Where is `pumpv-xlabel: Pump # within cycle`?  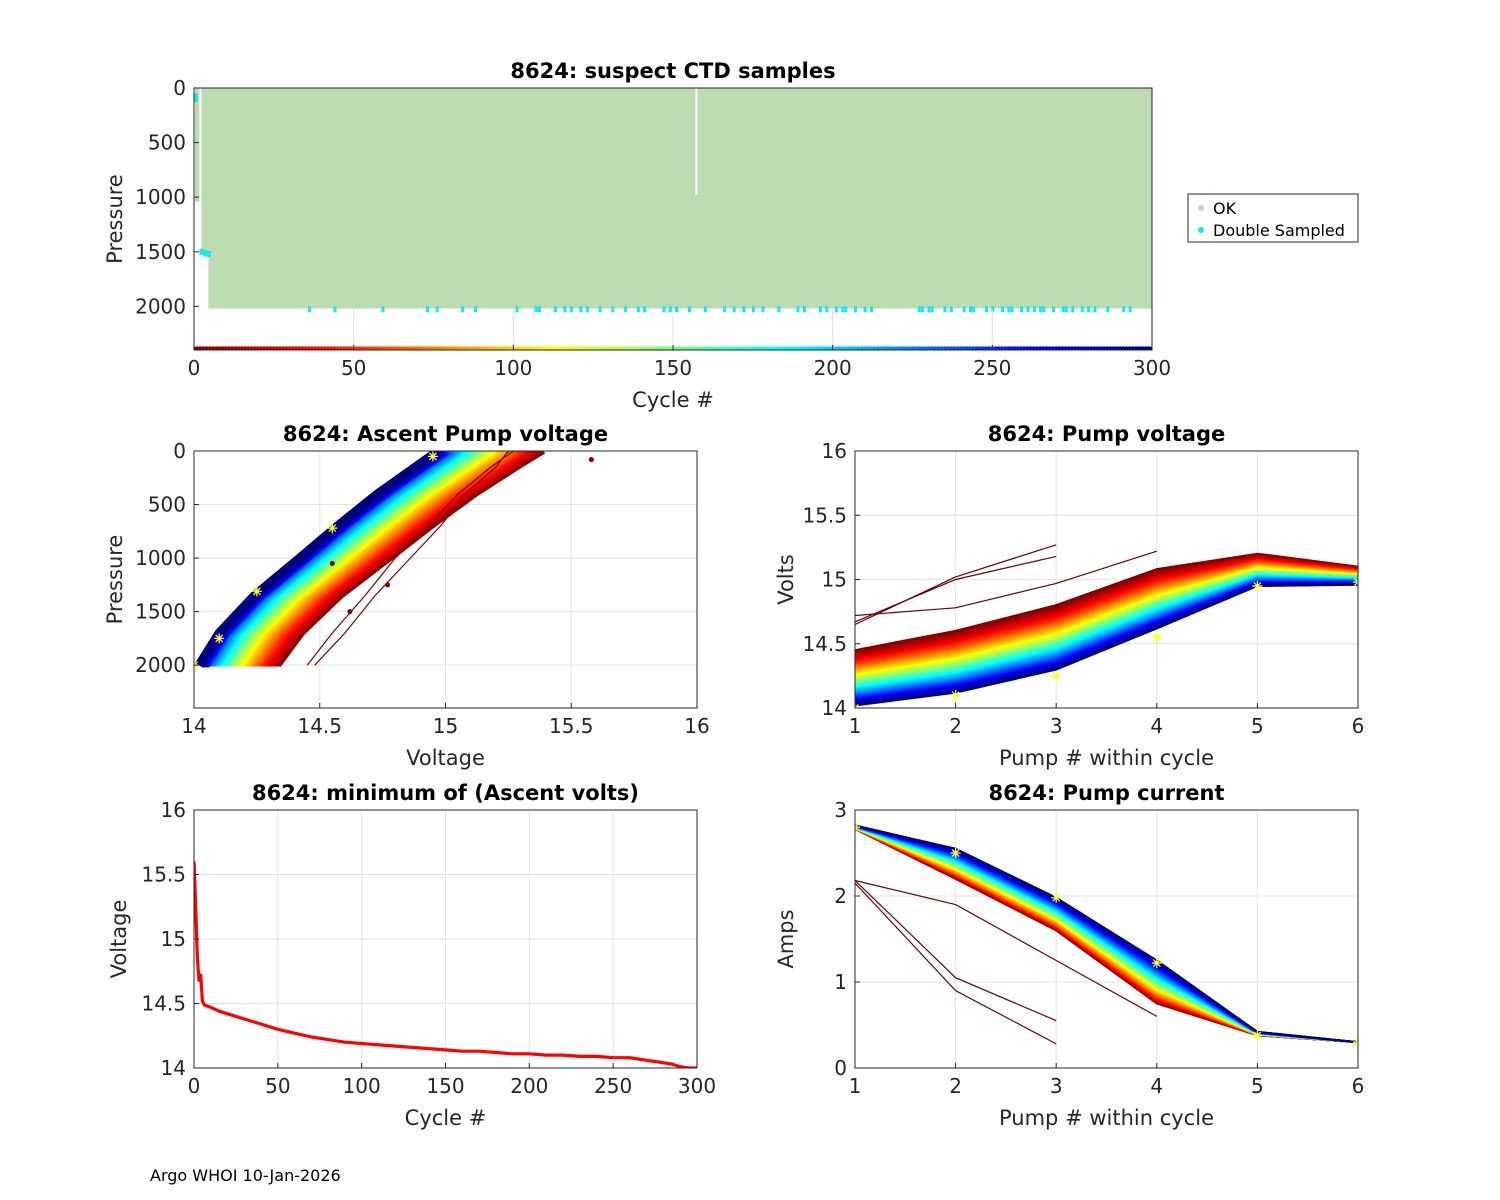 pumpv-xlabel: Pump # within cycle is located at coordinates (1106, 758).